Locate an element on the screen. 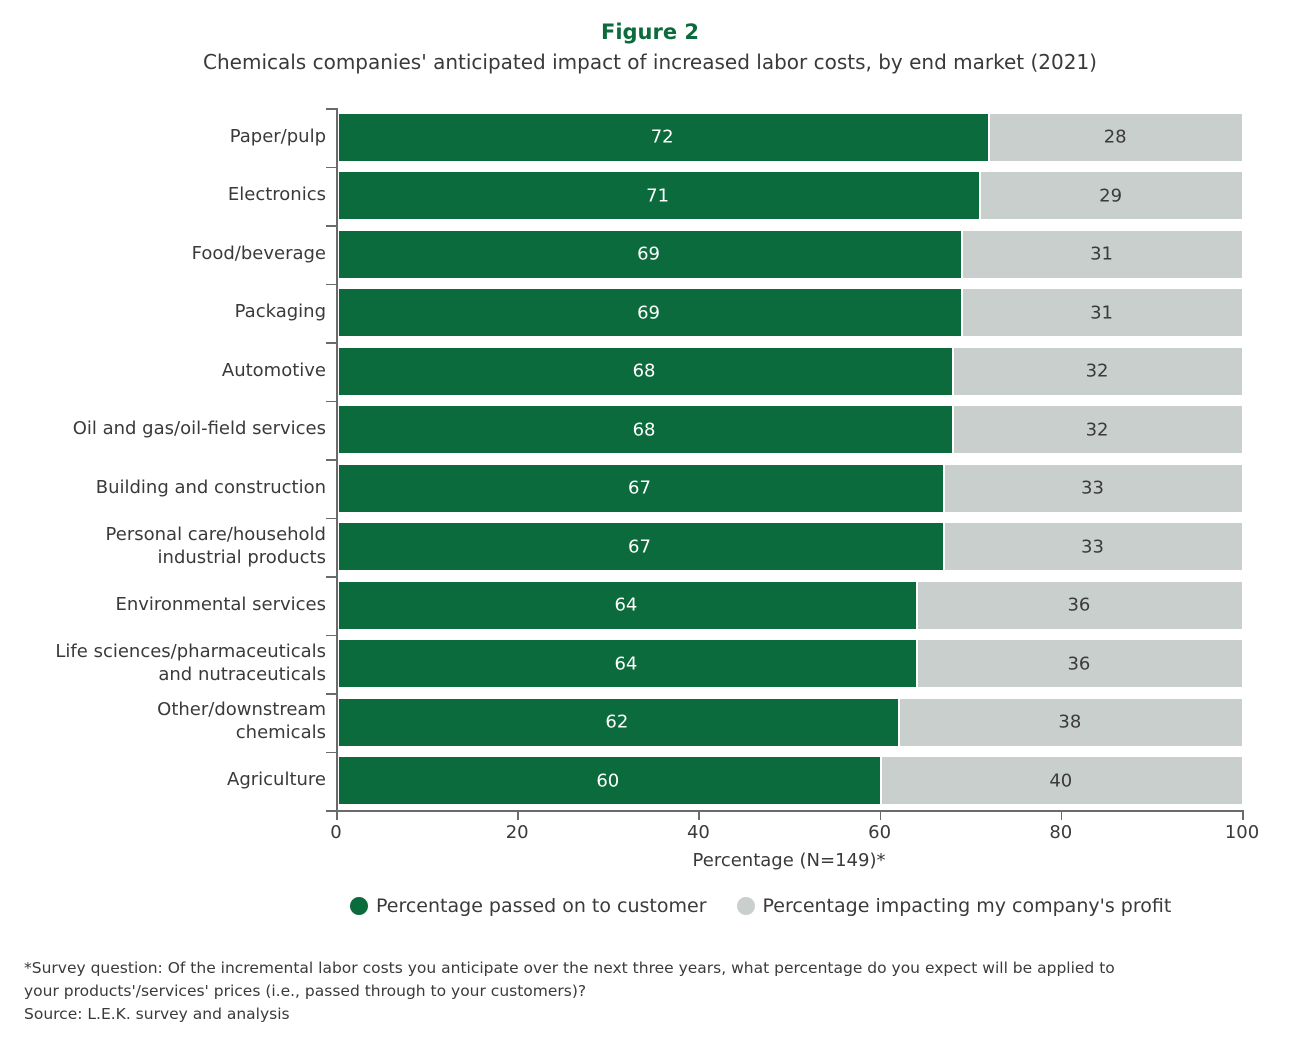 This screenshot has width=1300, height=1047. data-label: 40 is located at coordinates (1061, 781).